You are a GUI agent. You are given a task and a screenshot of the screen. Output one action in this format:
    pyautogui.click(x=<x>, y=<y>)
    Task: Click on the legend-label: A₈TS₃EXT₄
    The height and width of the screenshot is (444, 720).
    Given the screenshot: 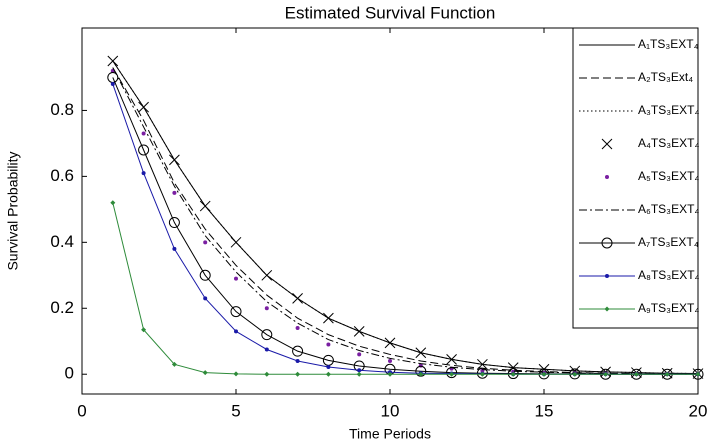 What is the action you would take?
    pyautogui.click(x=669, y=275)
    